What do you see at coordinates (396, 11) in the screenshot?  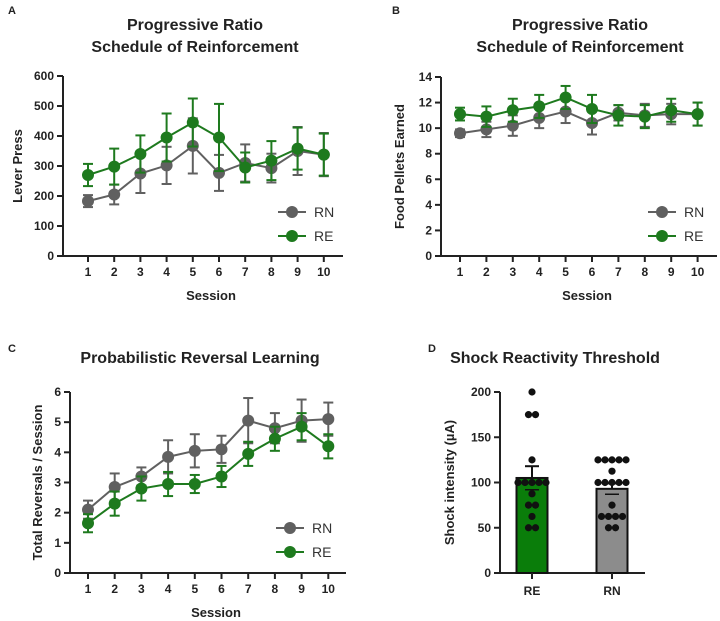 I see `panel-letter: B` at bounding box center [396, 11].